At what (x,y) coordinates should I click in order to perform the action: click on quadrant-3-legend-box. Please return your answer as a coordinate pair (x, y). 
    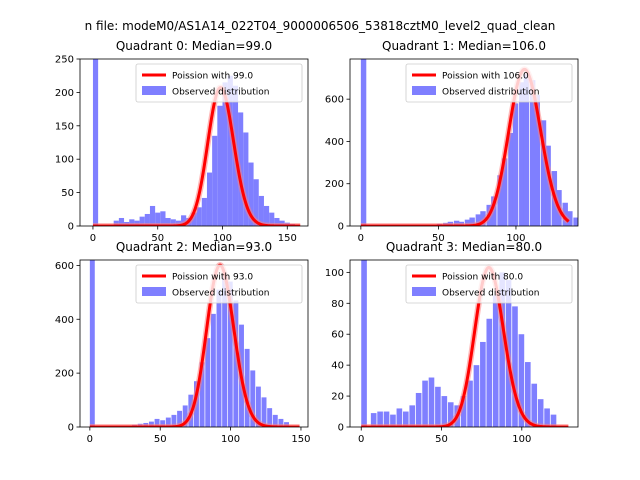
    Looking at the image, I should click on (489, 284).